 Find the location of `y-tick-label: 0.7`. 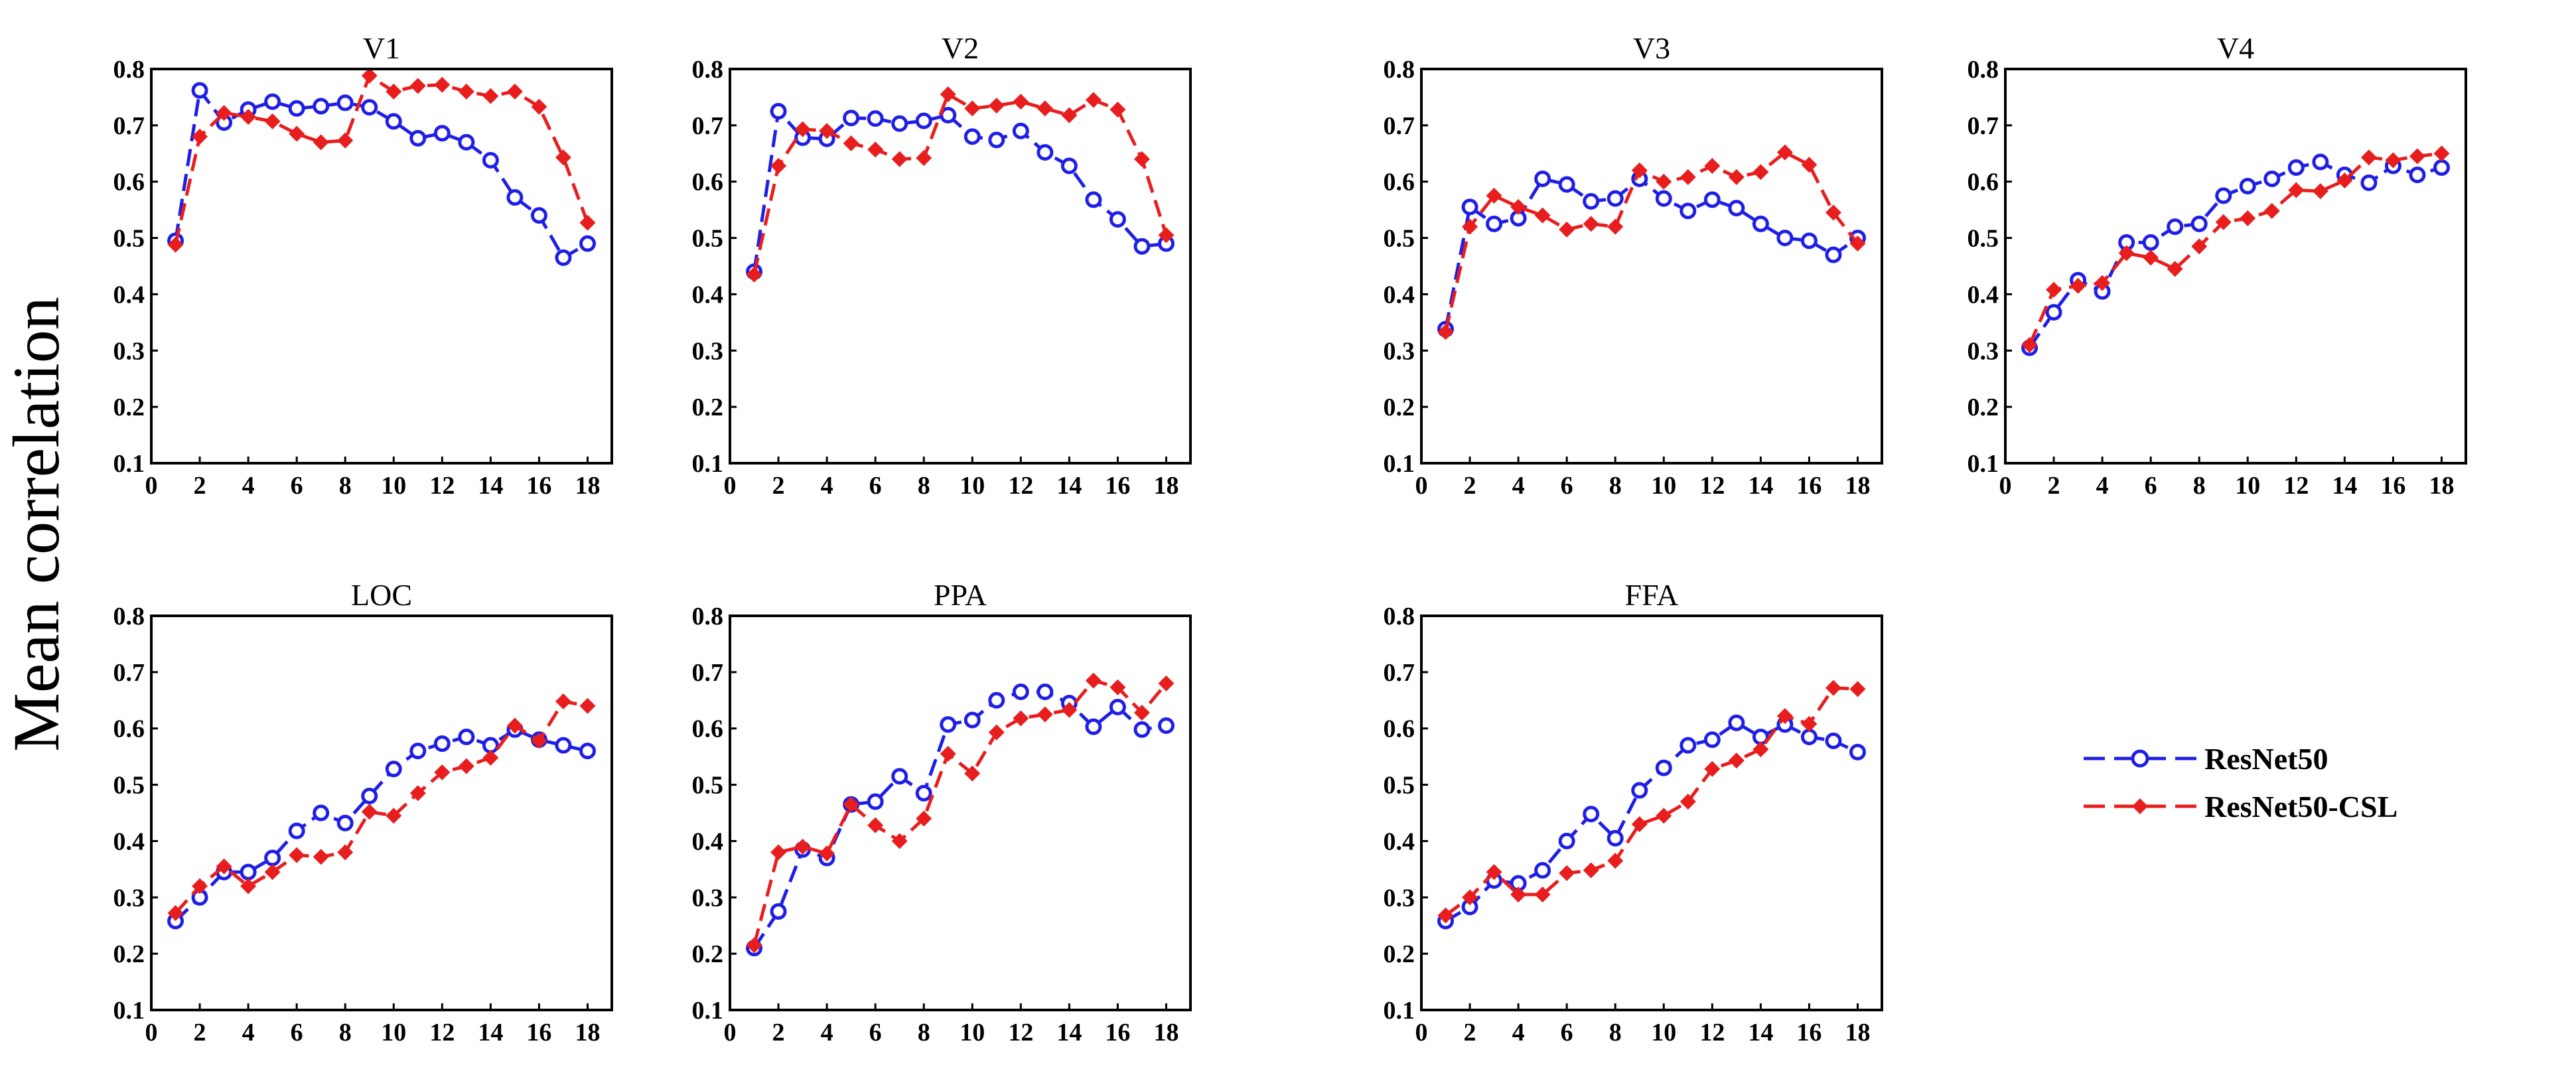

y-tick-label: 0.7 is located at coordinates (1400, 126).